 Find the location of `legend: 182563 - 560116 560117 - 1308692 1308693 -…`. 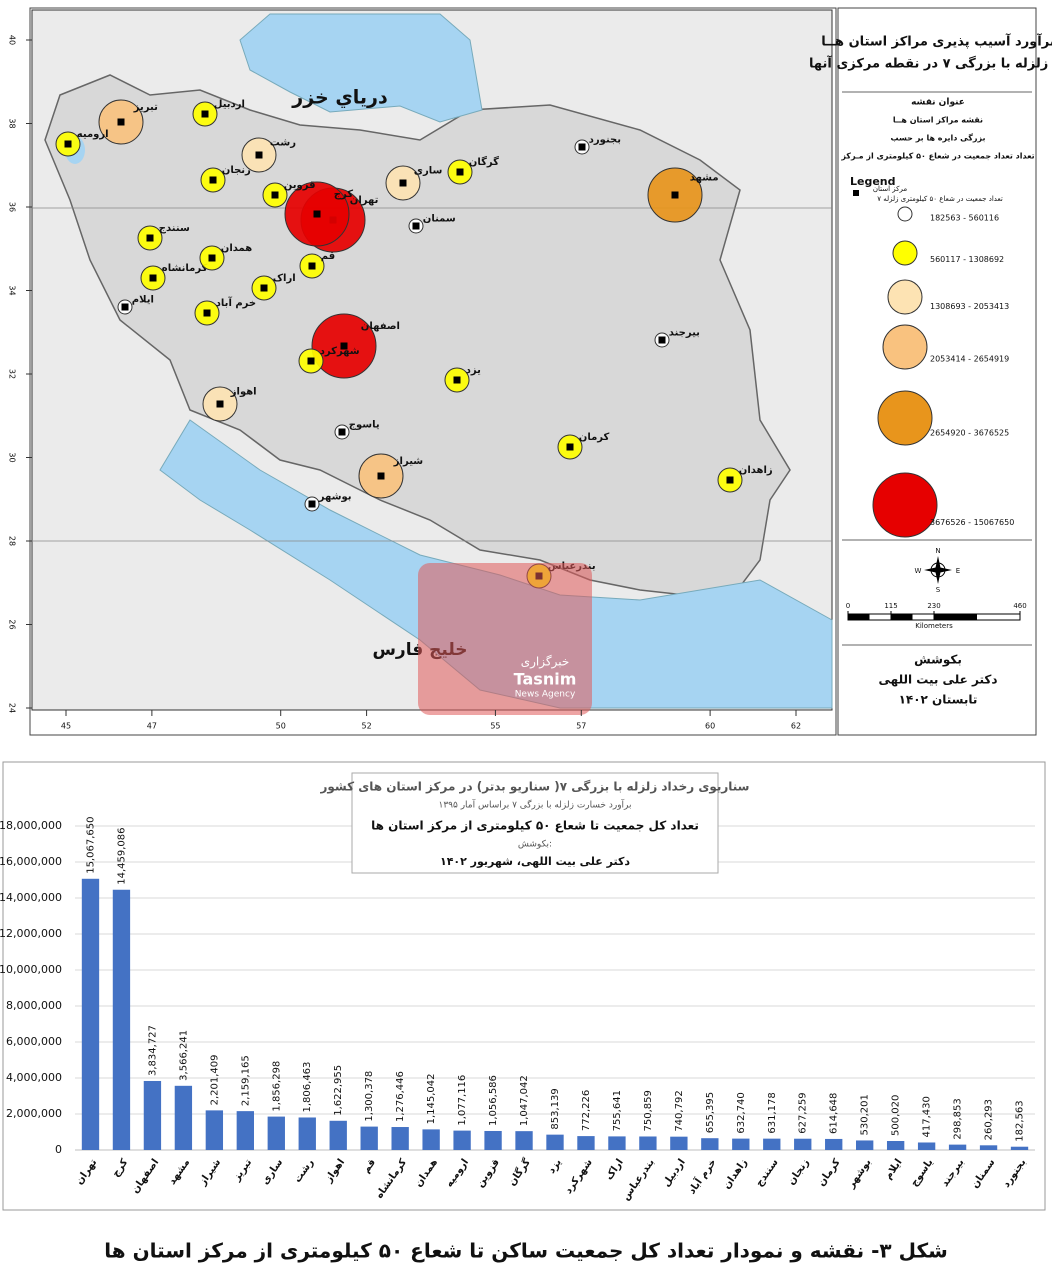

legend: 182563 - 560116 560117 - 1308692 1308693 -… is located at coordinates (943, 372).